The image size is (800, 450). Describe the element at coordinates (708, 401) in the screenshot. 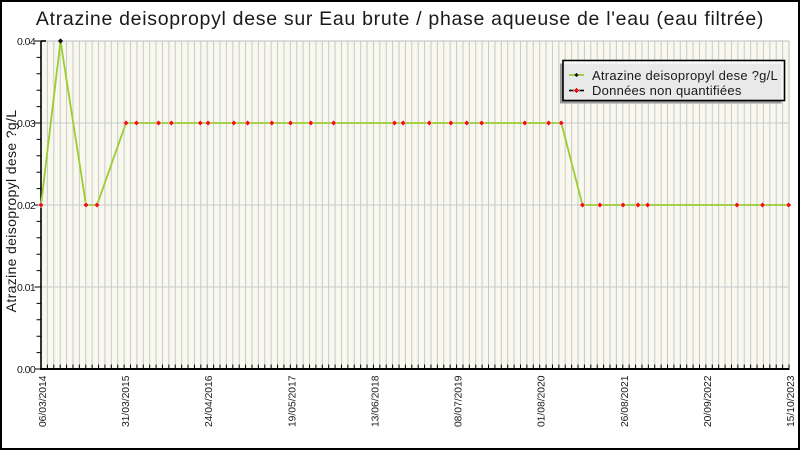

I see `svg-text: 20/09/2022` at that location.